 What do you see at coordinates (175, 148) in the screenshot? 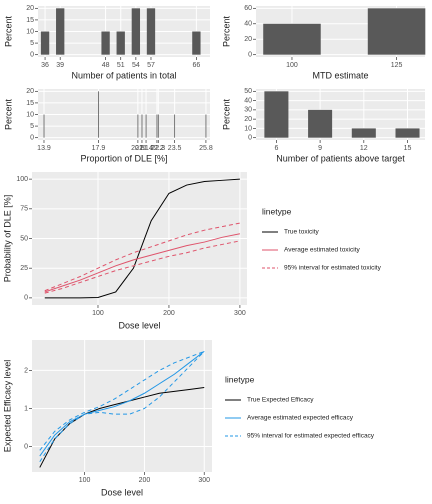
I see `x-tick-label: 23.5` at bounding box center [175, 148].